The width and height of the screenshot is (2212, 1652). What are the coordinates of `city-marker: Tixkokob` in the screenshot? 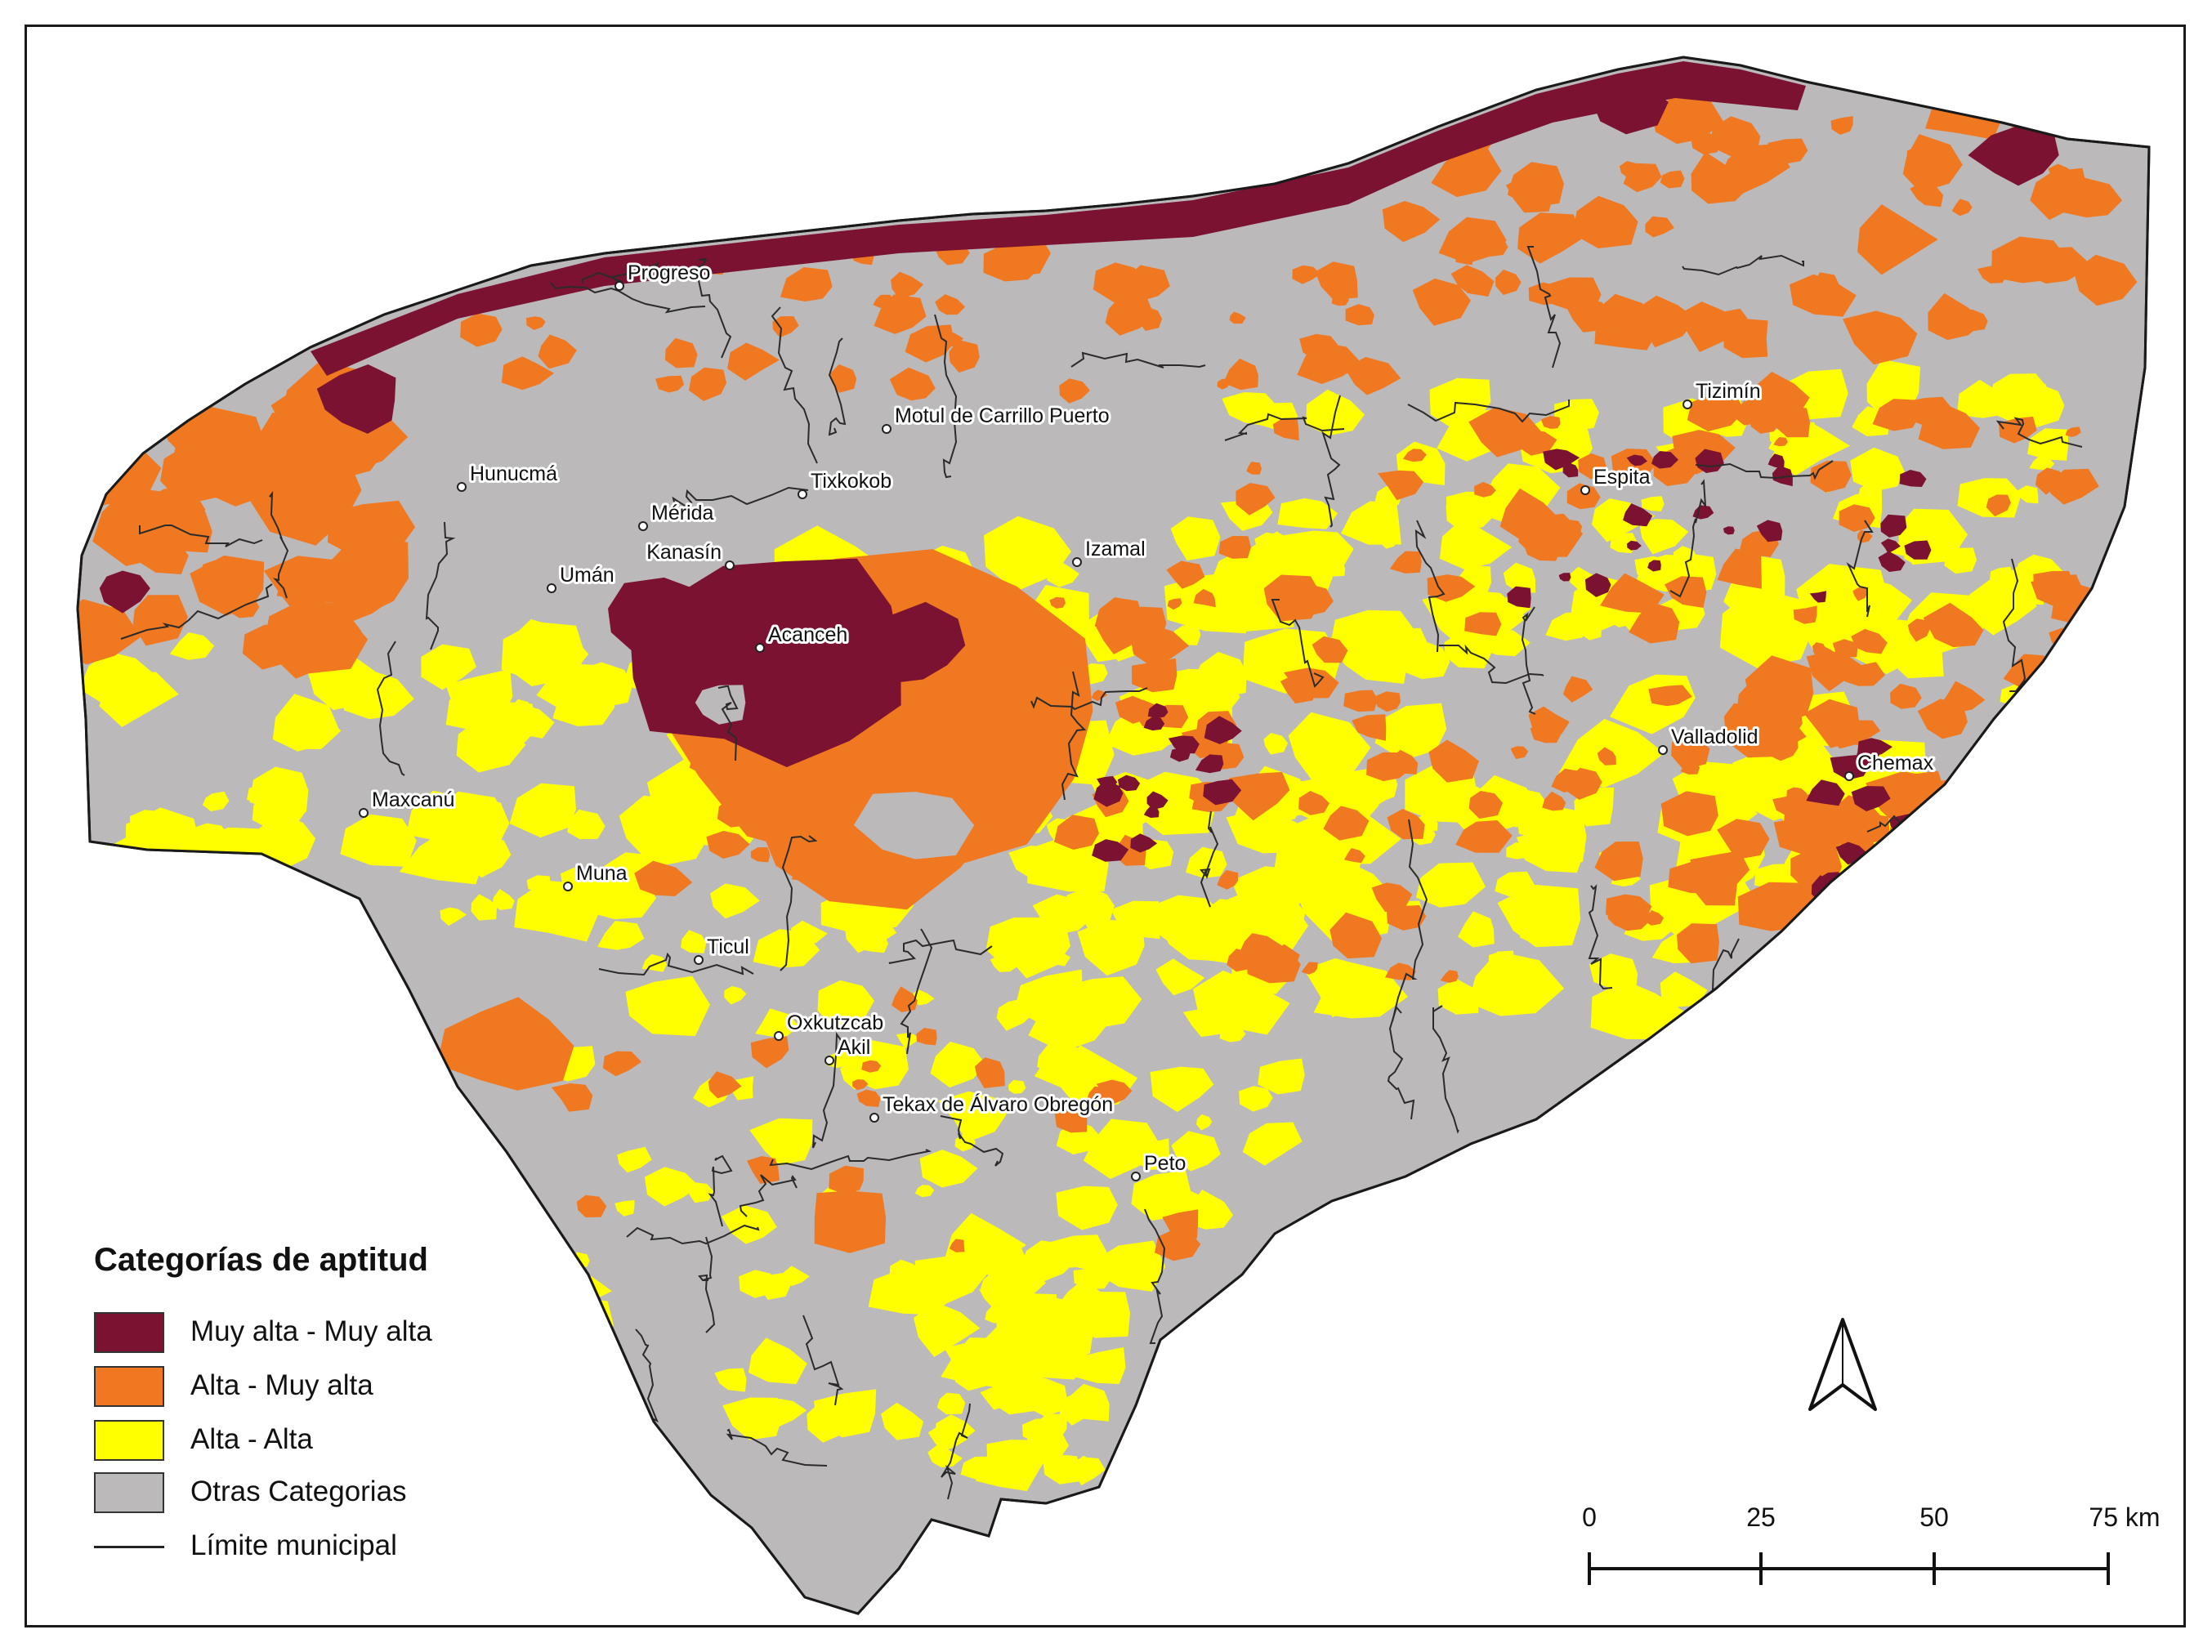 It's located at (846, 483).